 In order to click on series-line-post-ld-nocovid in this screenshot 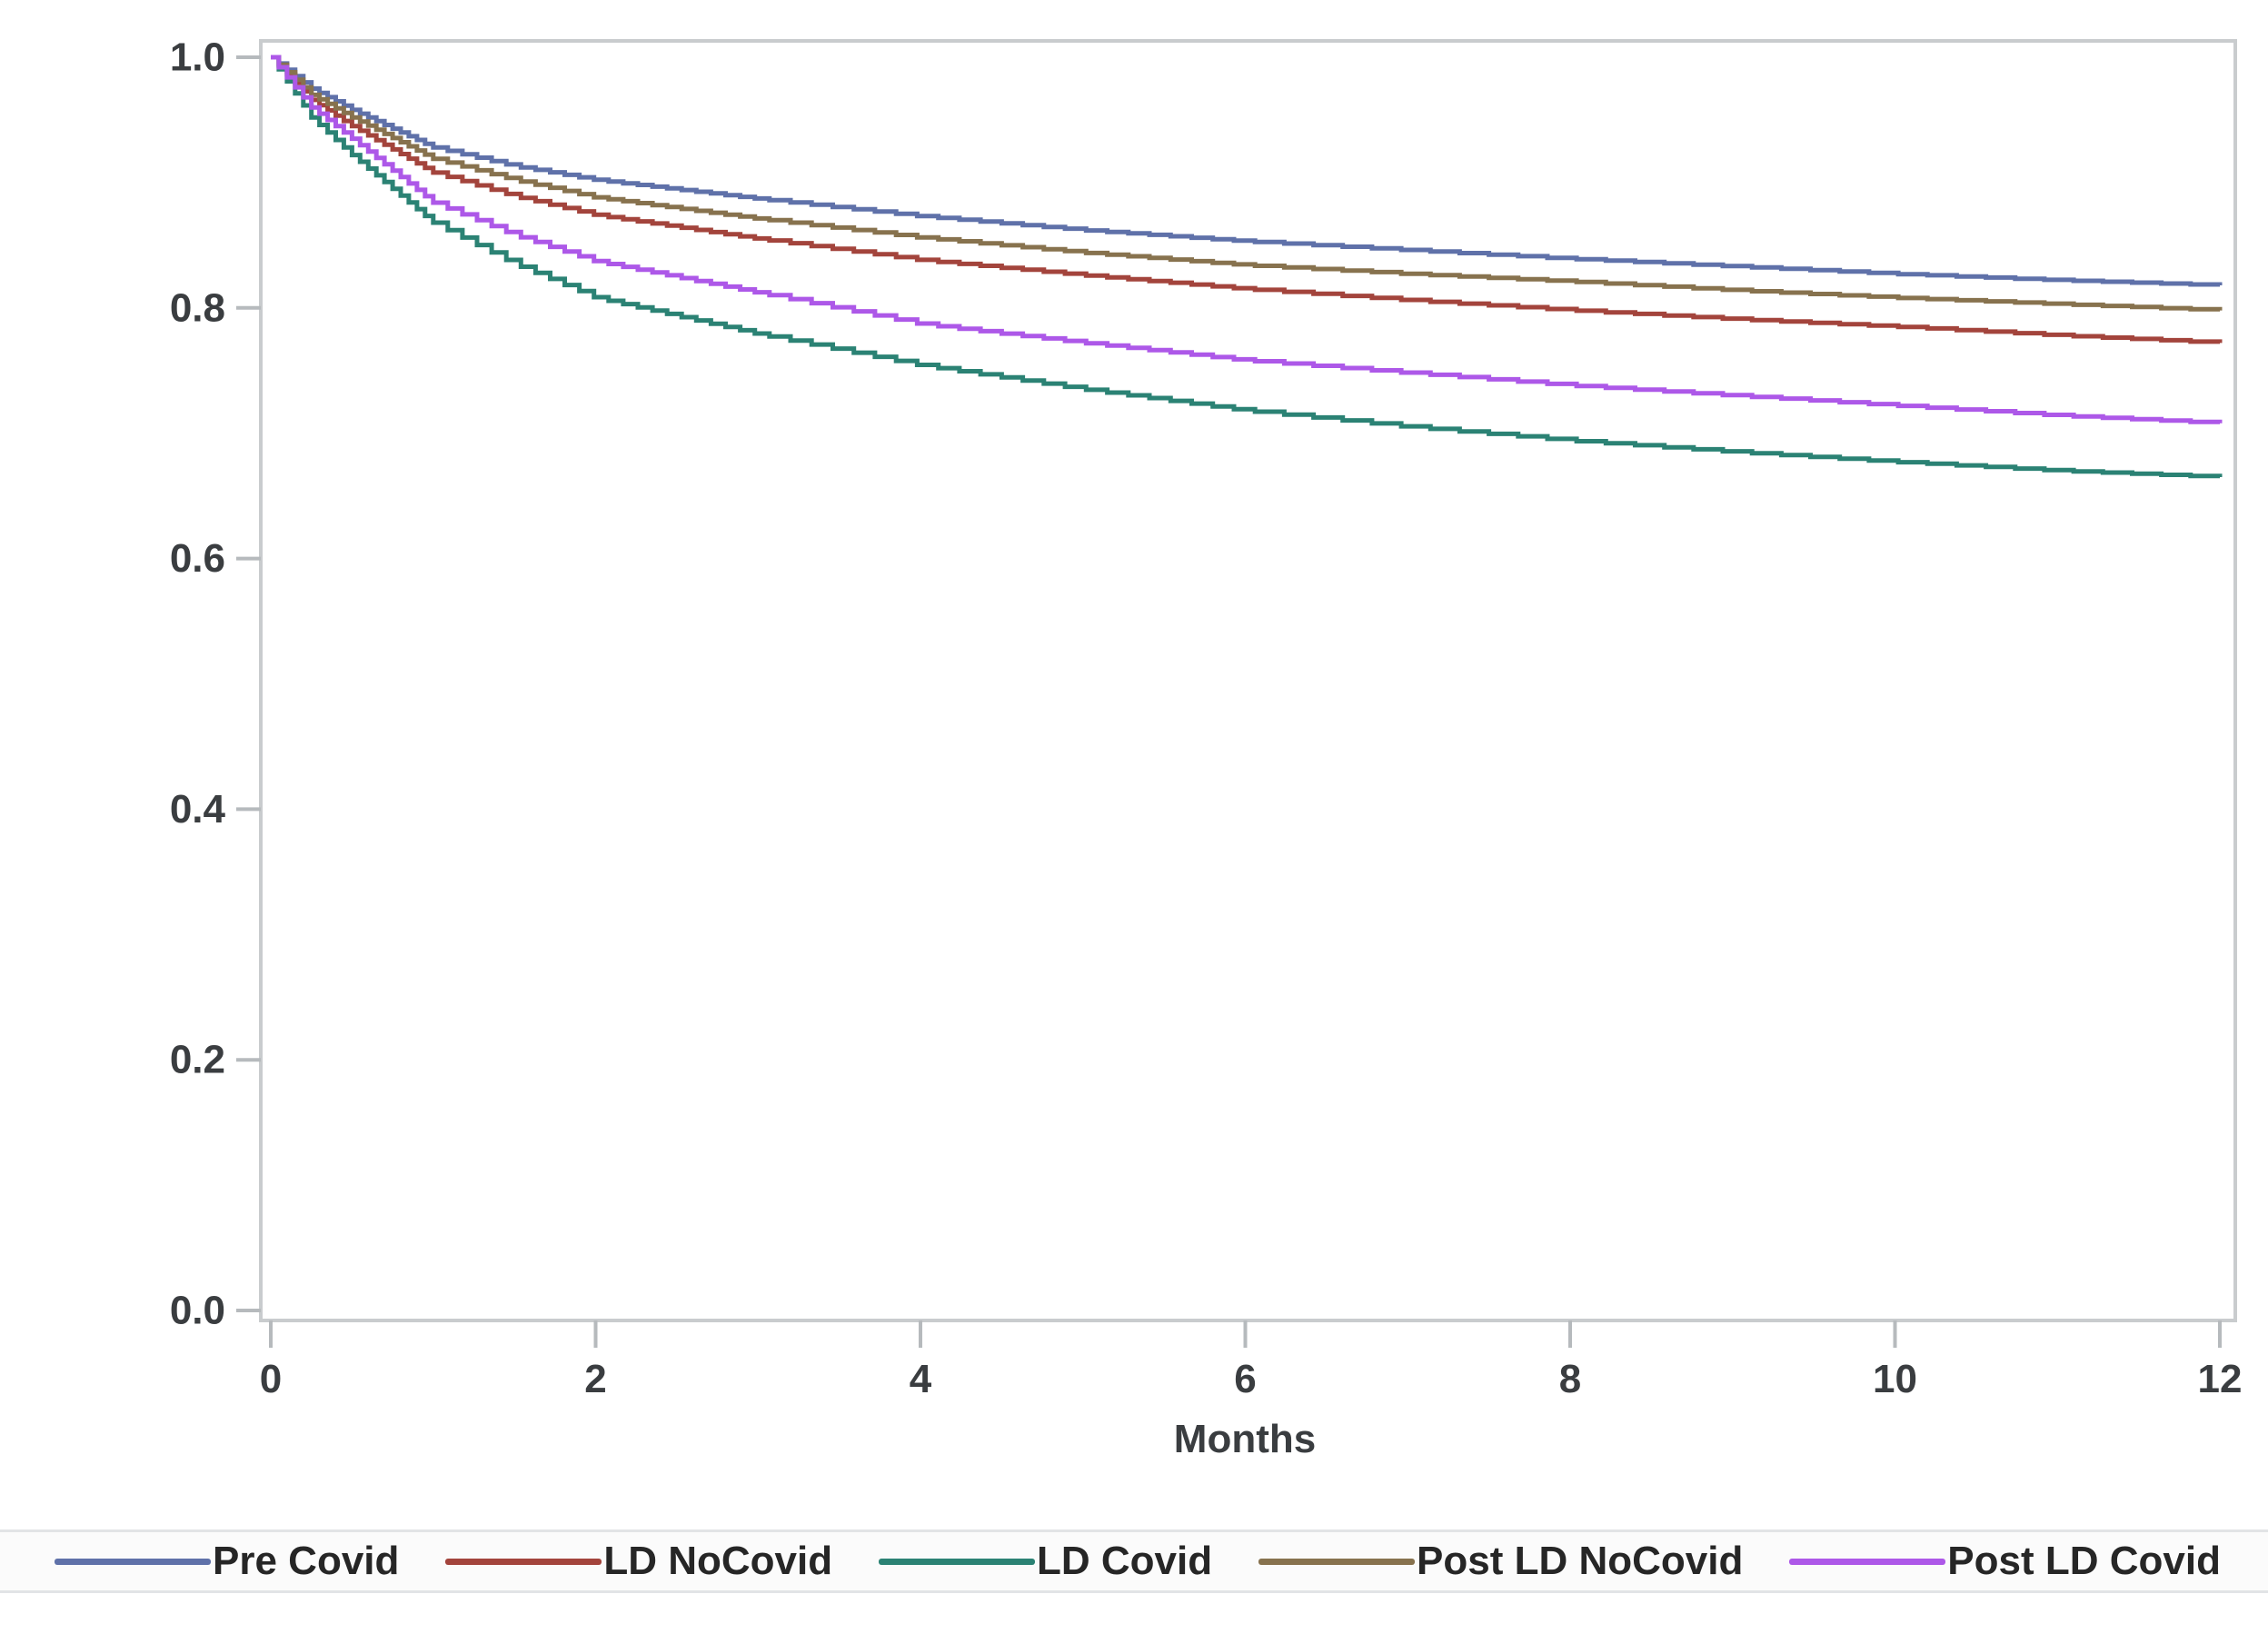, I will do `click(1247, 184)`.